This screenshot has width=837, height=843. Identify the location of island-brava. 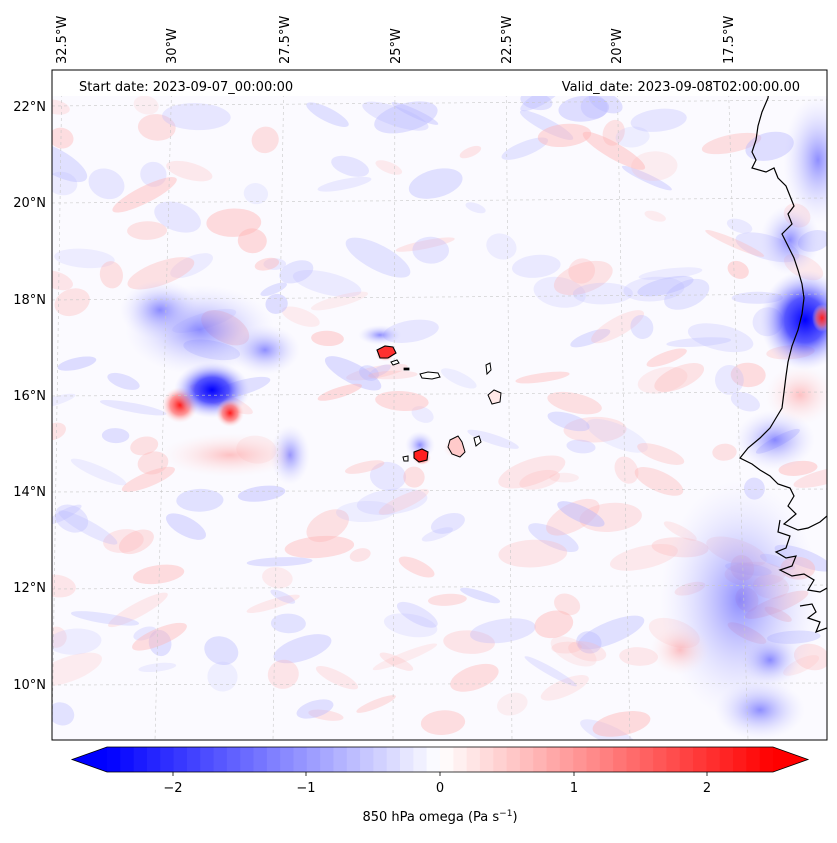
(405, 458).